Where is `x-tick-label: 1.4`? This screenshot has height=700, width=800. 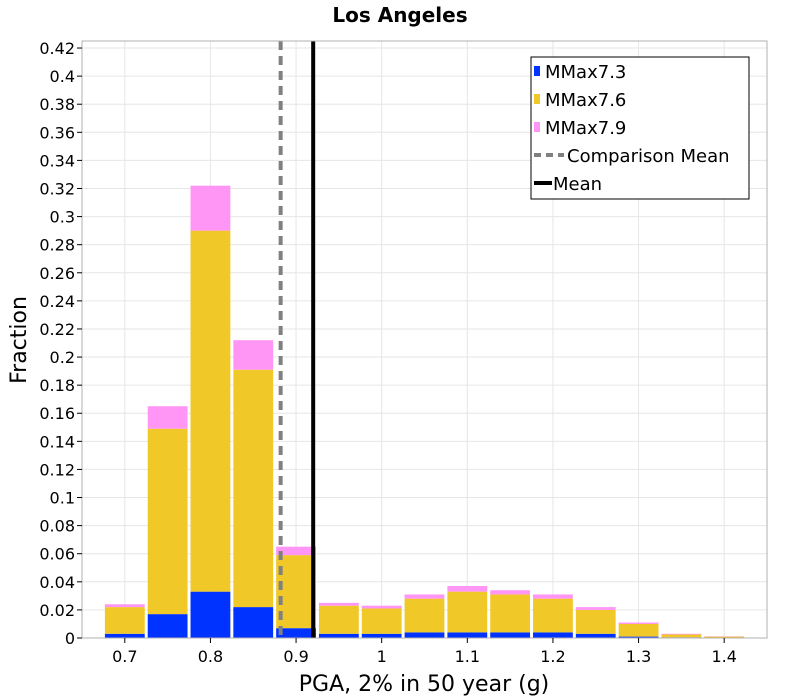
x-tick-label: 1.4 is located at coordinates (723, 656).